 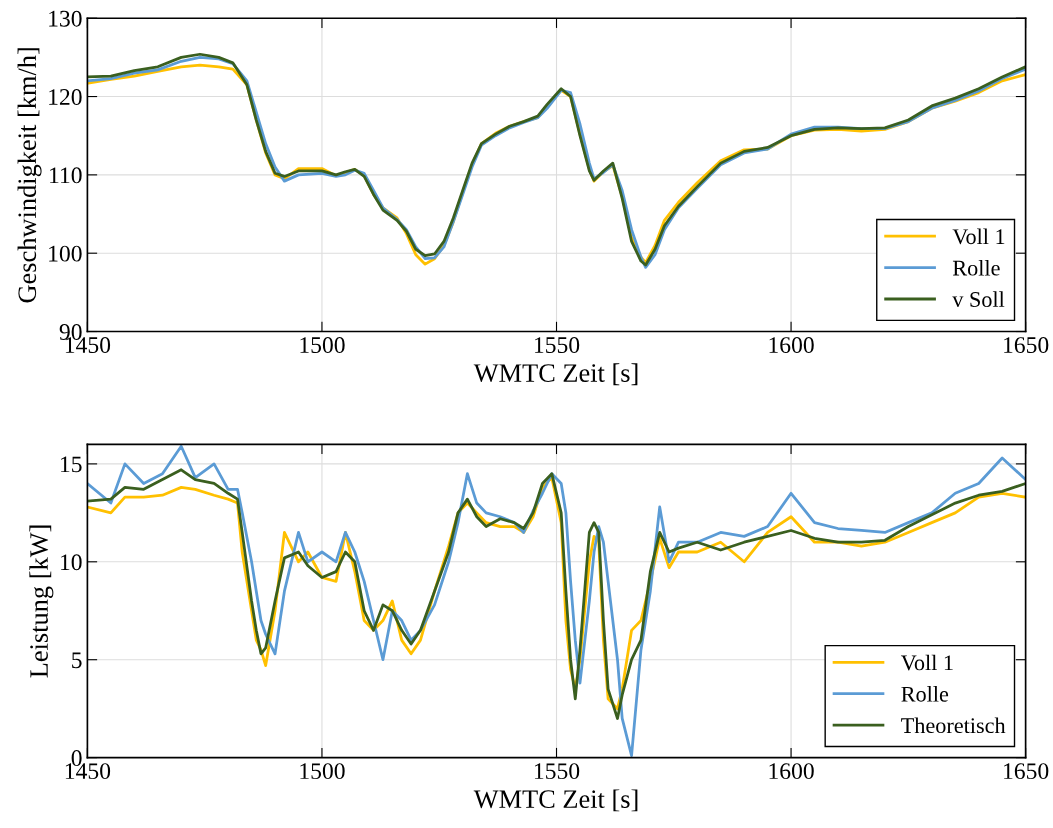 I want to click on y-tick-label: 5, so click(x=77, y=660).